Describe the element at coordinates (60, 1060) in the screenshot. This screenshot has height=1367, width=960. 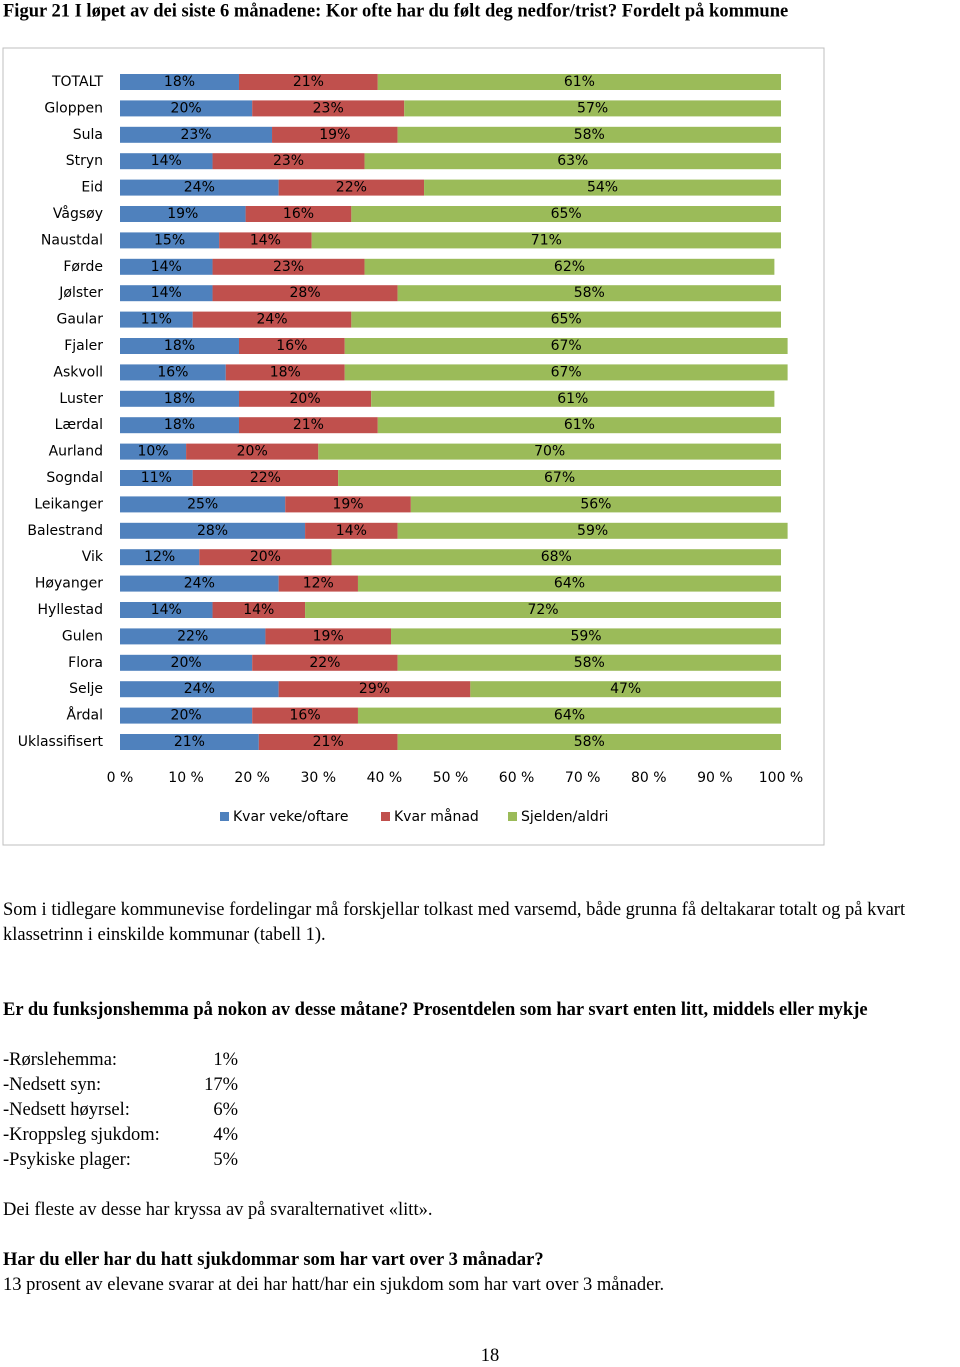
I see `list-text: -Rørslehemma:` at that location.